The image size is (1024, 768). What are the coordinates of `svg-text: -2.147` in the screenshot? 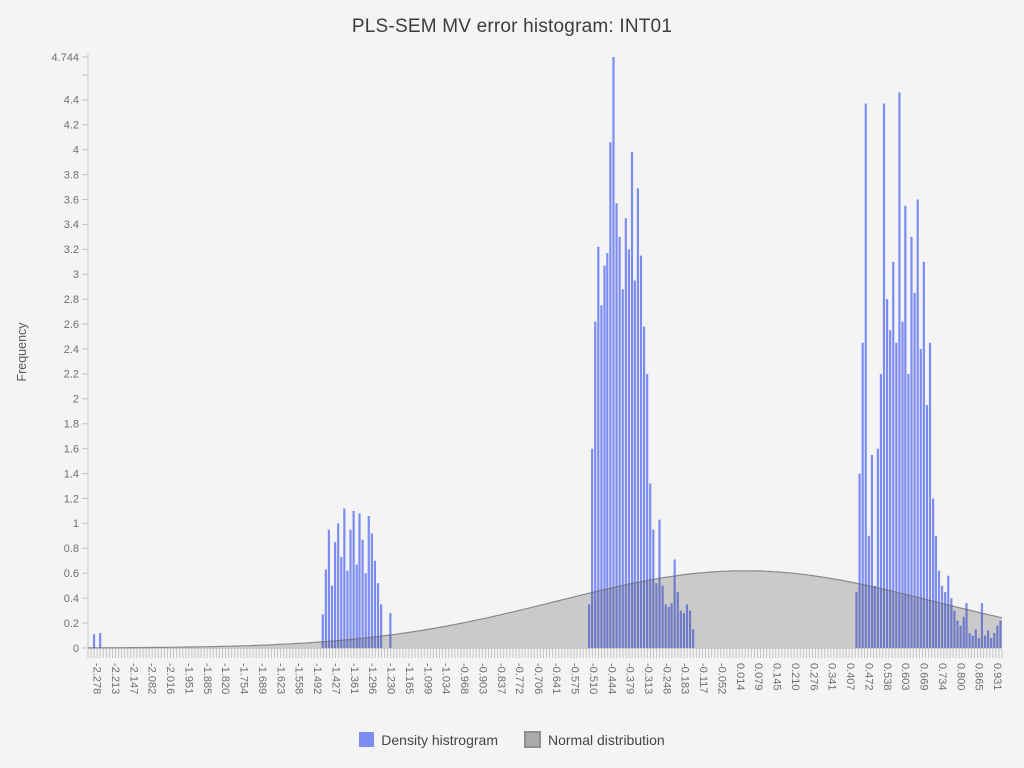 It's located at (133, 678).